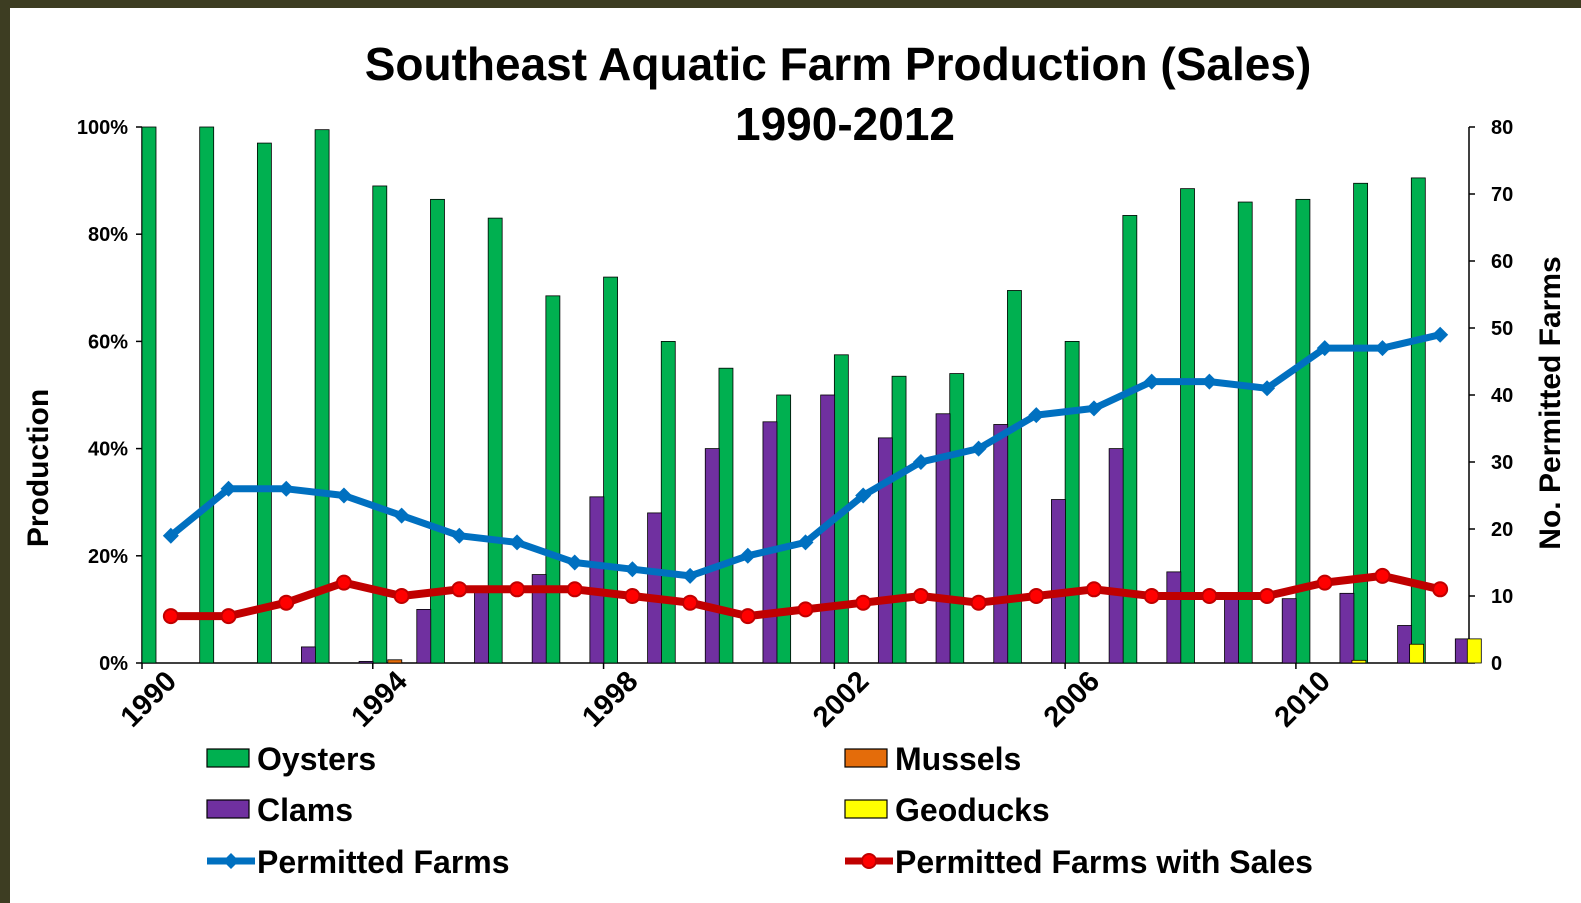  Describe the element at coordinates (1502, 128) in the screenshot. I see `y2-tick-label: 80` at that location.